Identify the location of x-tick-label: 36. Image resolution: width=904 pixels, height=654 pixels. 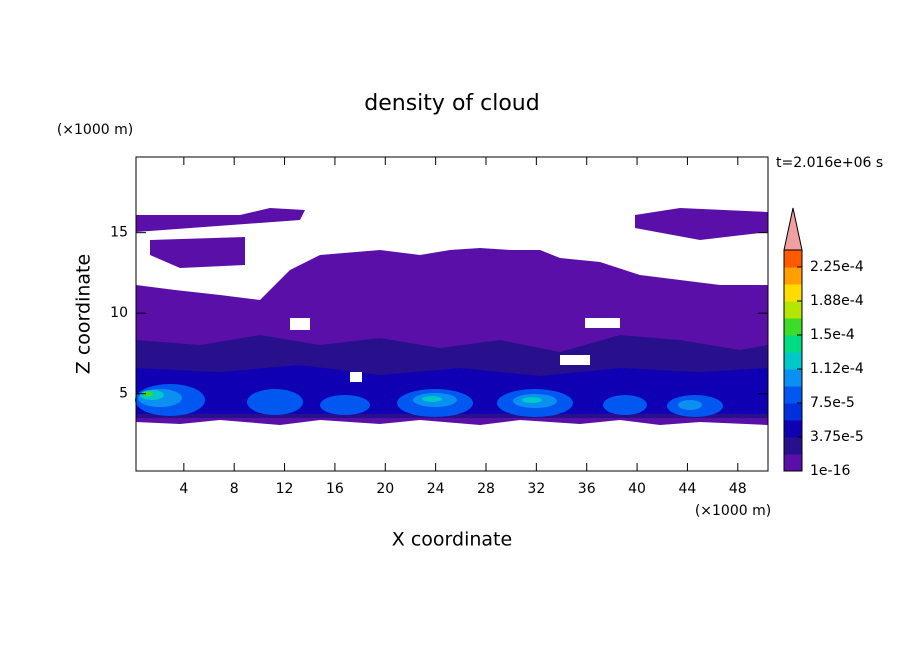
(587, 489).